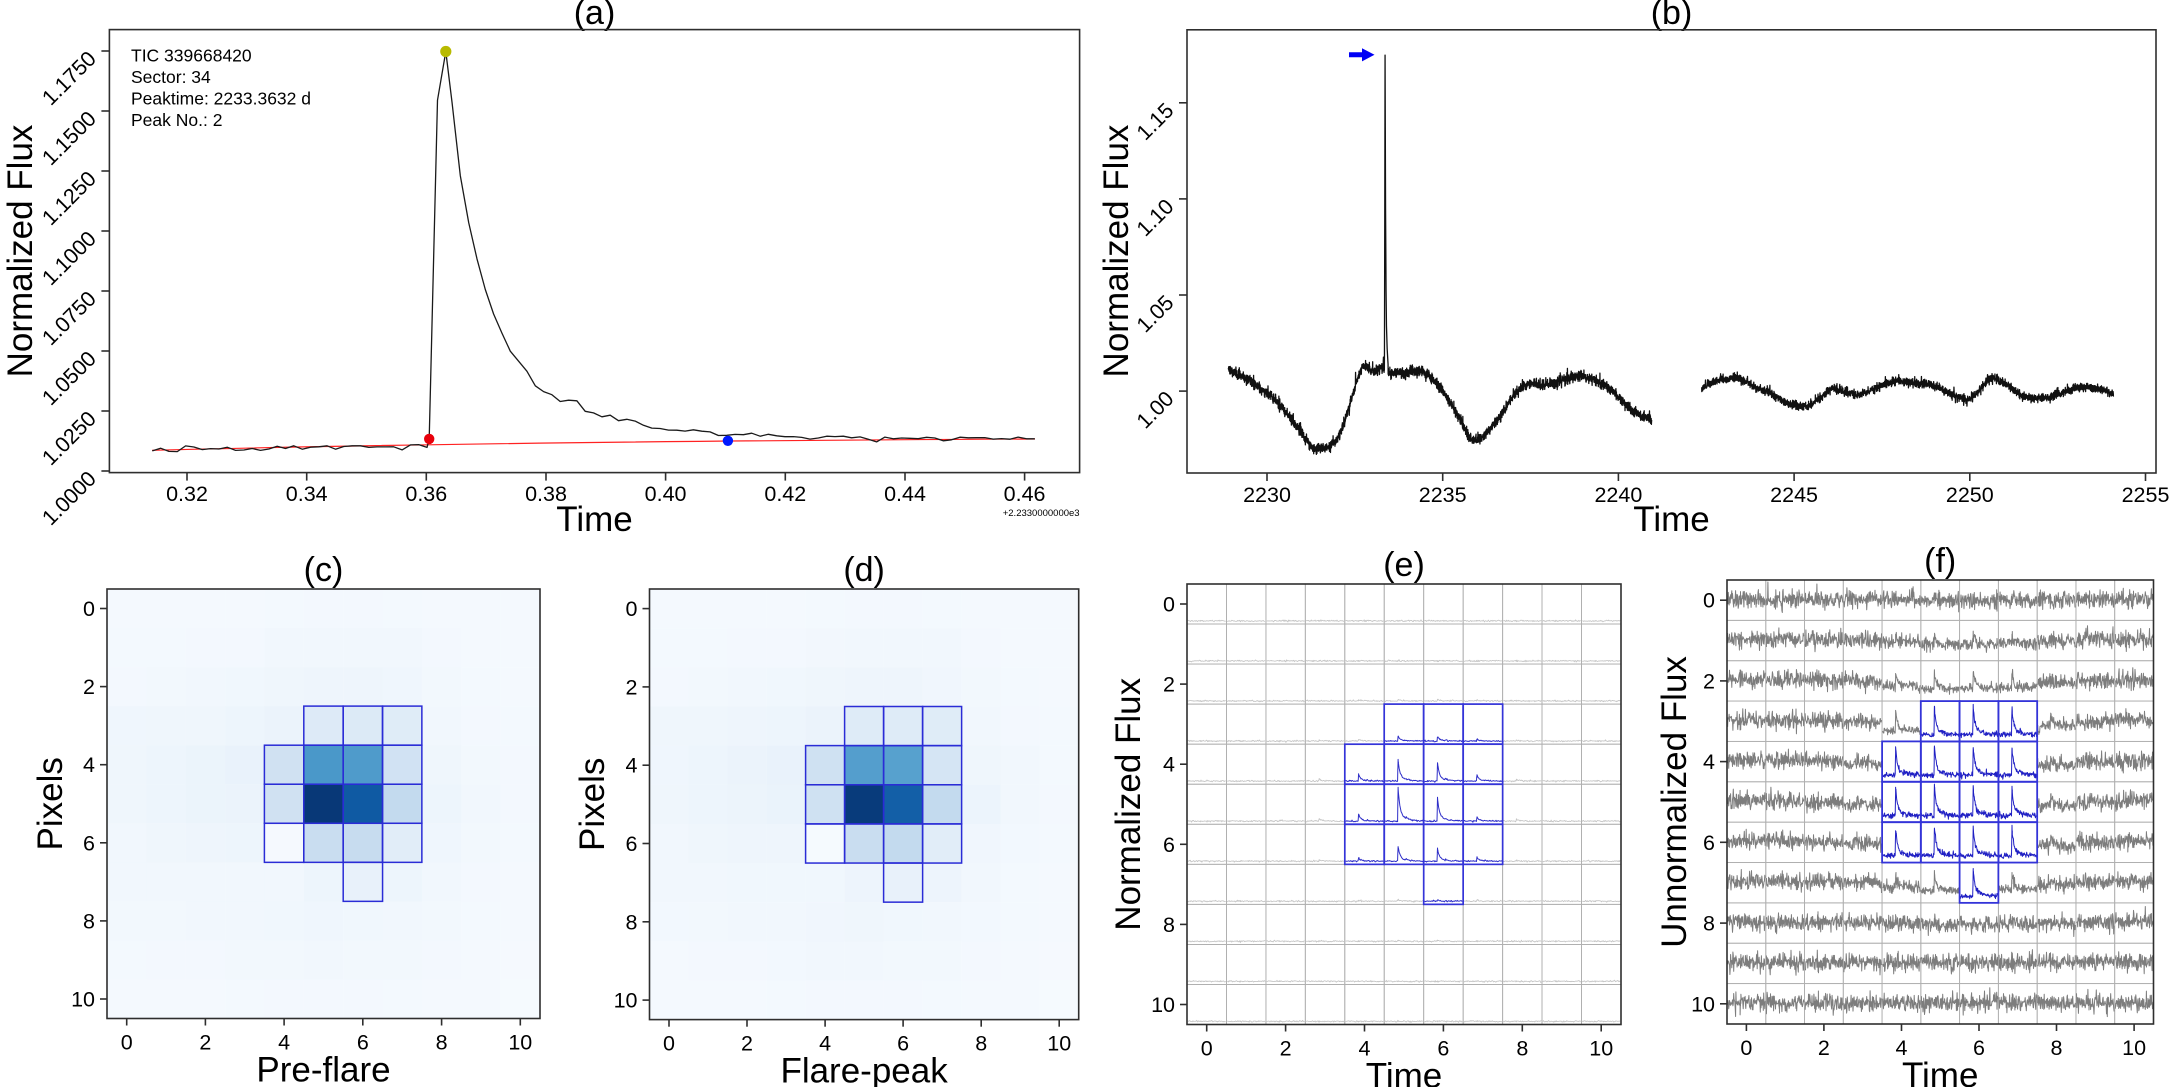 The width and height of the screenshot is (2170, 1087). I want to click on svg-text: (b), so click(1672, 16).